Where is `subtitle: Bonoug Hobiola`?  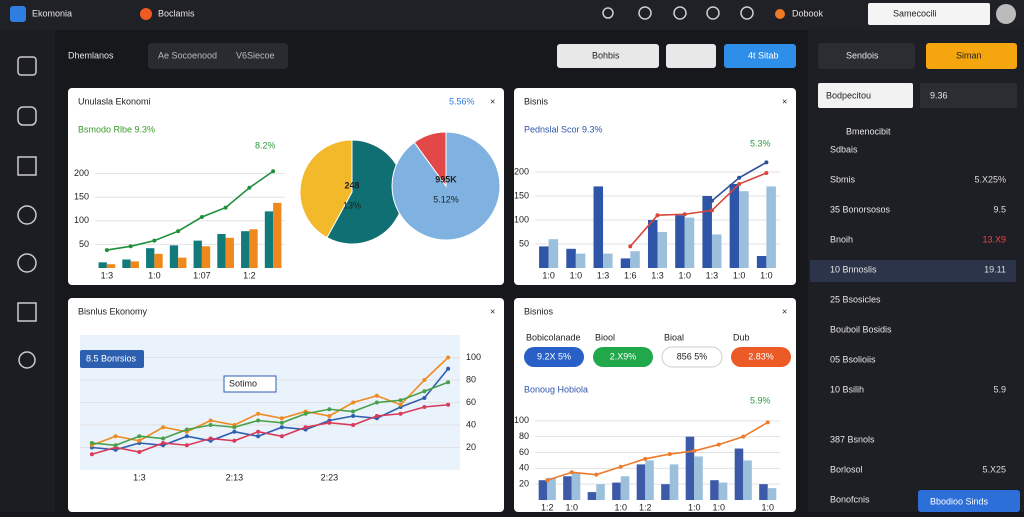 subtitle: Bonoug Hobiola is located at coordinates (556, 389).